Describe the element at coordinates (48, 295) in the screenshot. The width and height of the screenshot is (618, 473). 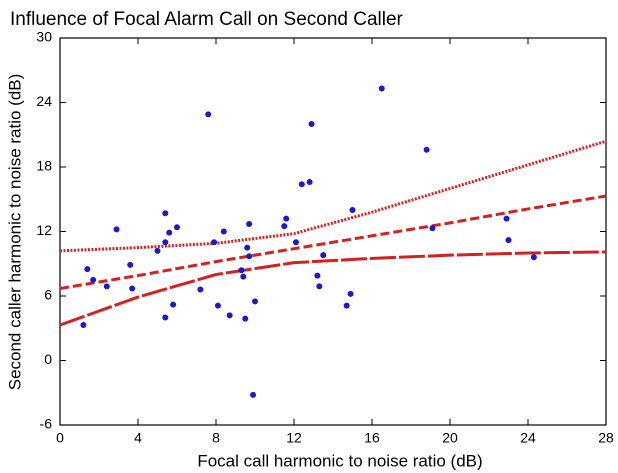
I see `y-tick-label: 6` at that location.